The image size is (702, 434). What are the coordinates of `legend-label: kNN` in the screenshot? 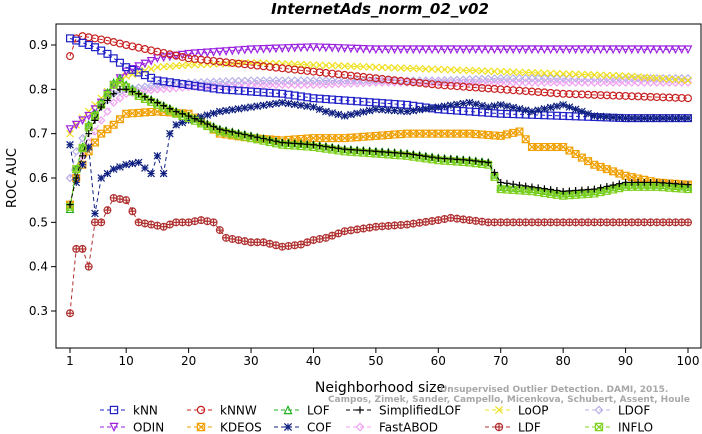 It's located at (145, 411).